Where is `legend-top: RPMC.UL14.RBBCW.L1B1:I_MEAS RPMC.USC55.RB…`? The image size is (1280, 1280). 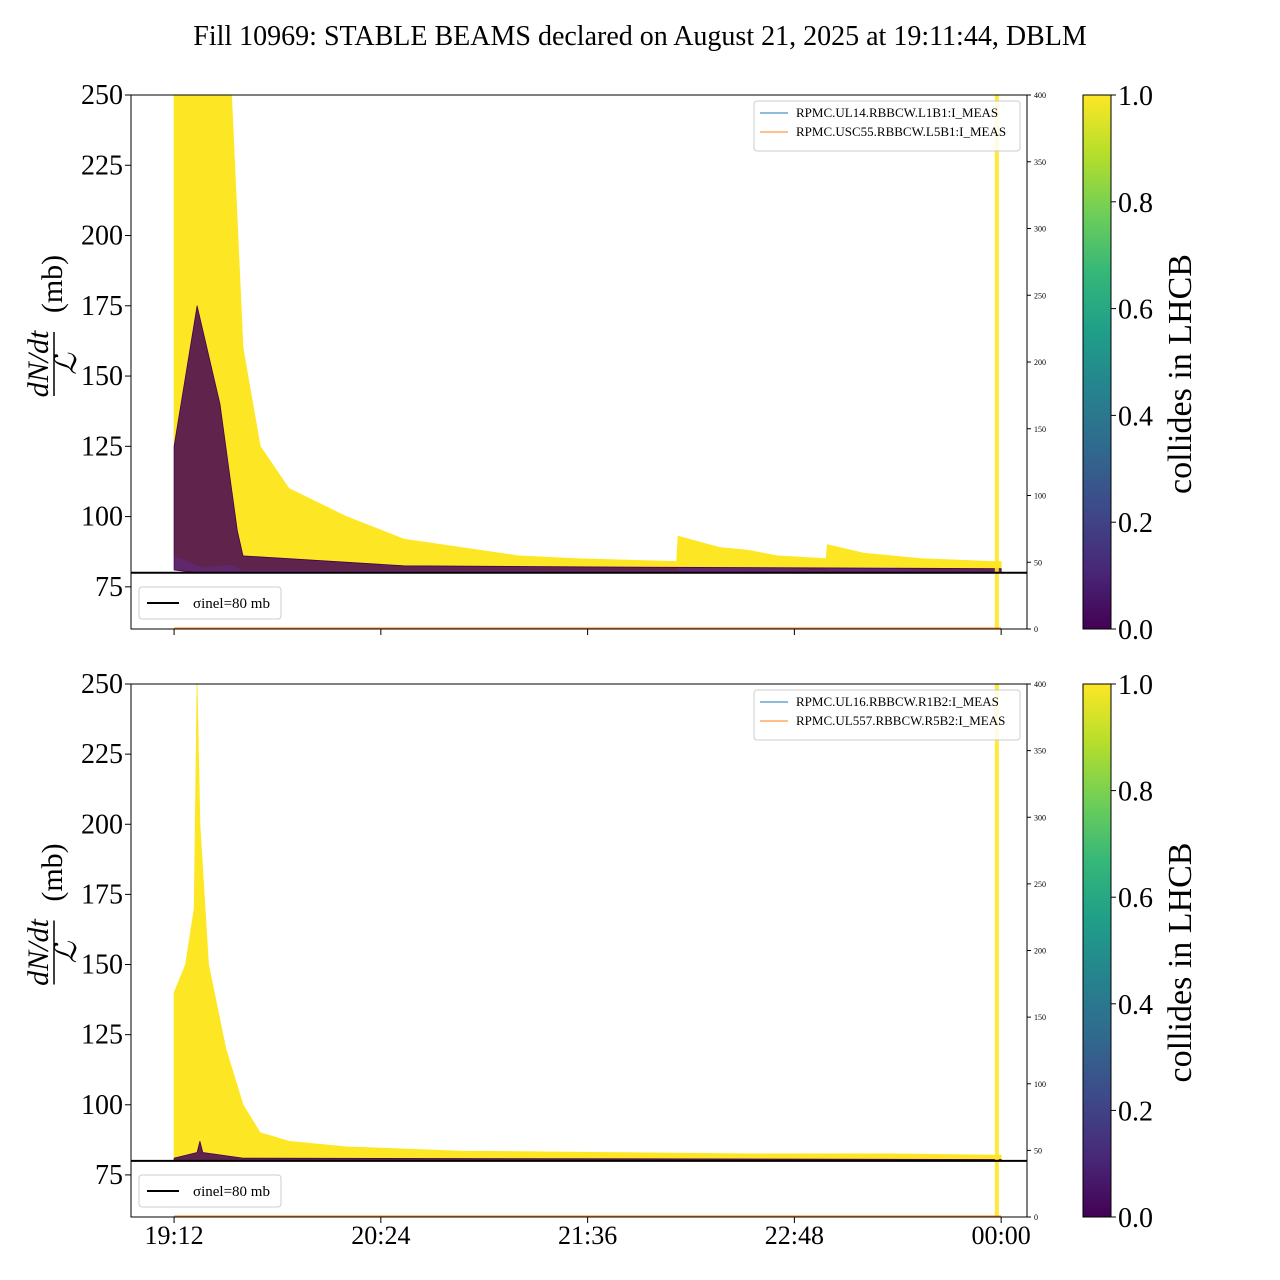
legend-top: RPMC.UL14.RBBCW.L1B1:I_MEAS RPMC.USC55.RB… is located at coordinates (887, 126).